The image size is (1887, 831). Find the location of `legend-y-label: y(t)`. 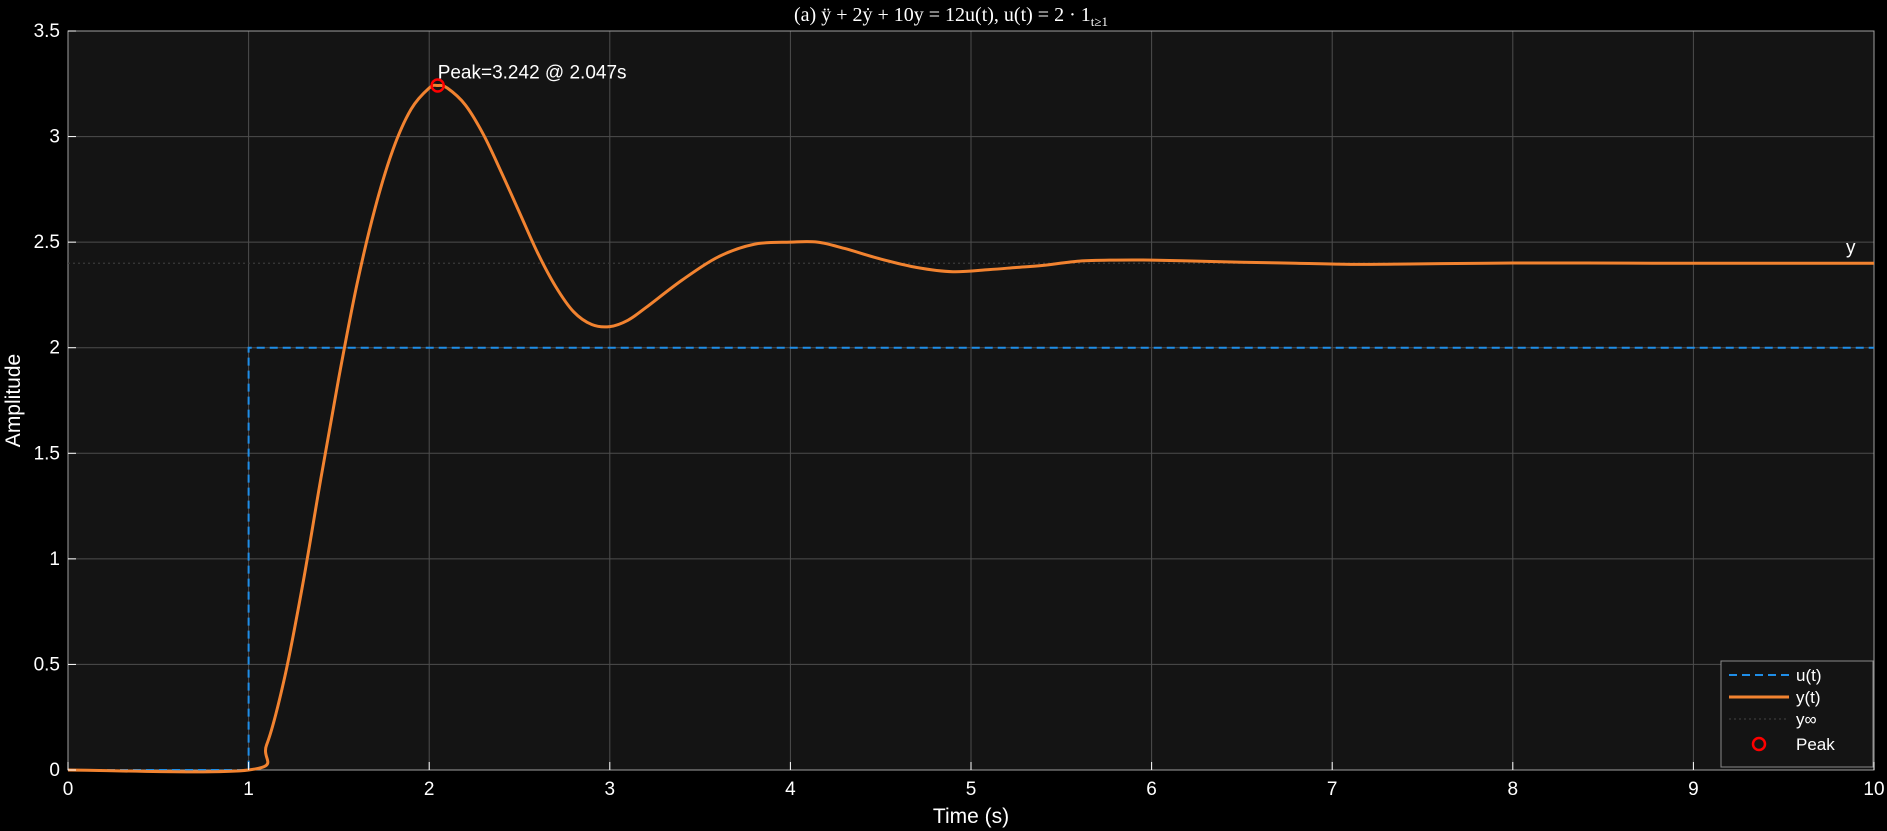

legend-y-label: y(t) is located at coordinates (1808, 697).